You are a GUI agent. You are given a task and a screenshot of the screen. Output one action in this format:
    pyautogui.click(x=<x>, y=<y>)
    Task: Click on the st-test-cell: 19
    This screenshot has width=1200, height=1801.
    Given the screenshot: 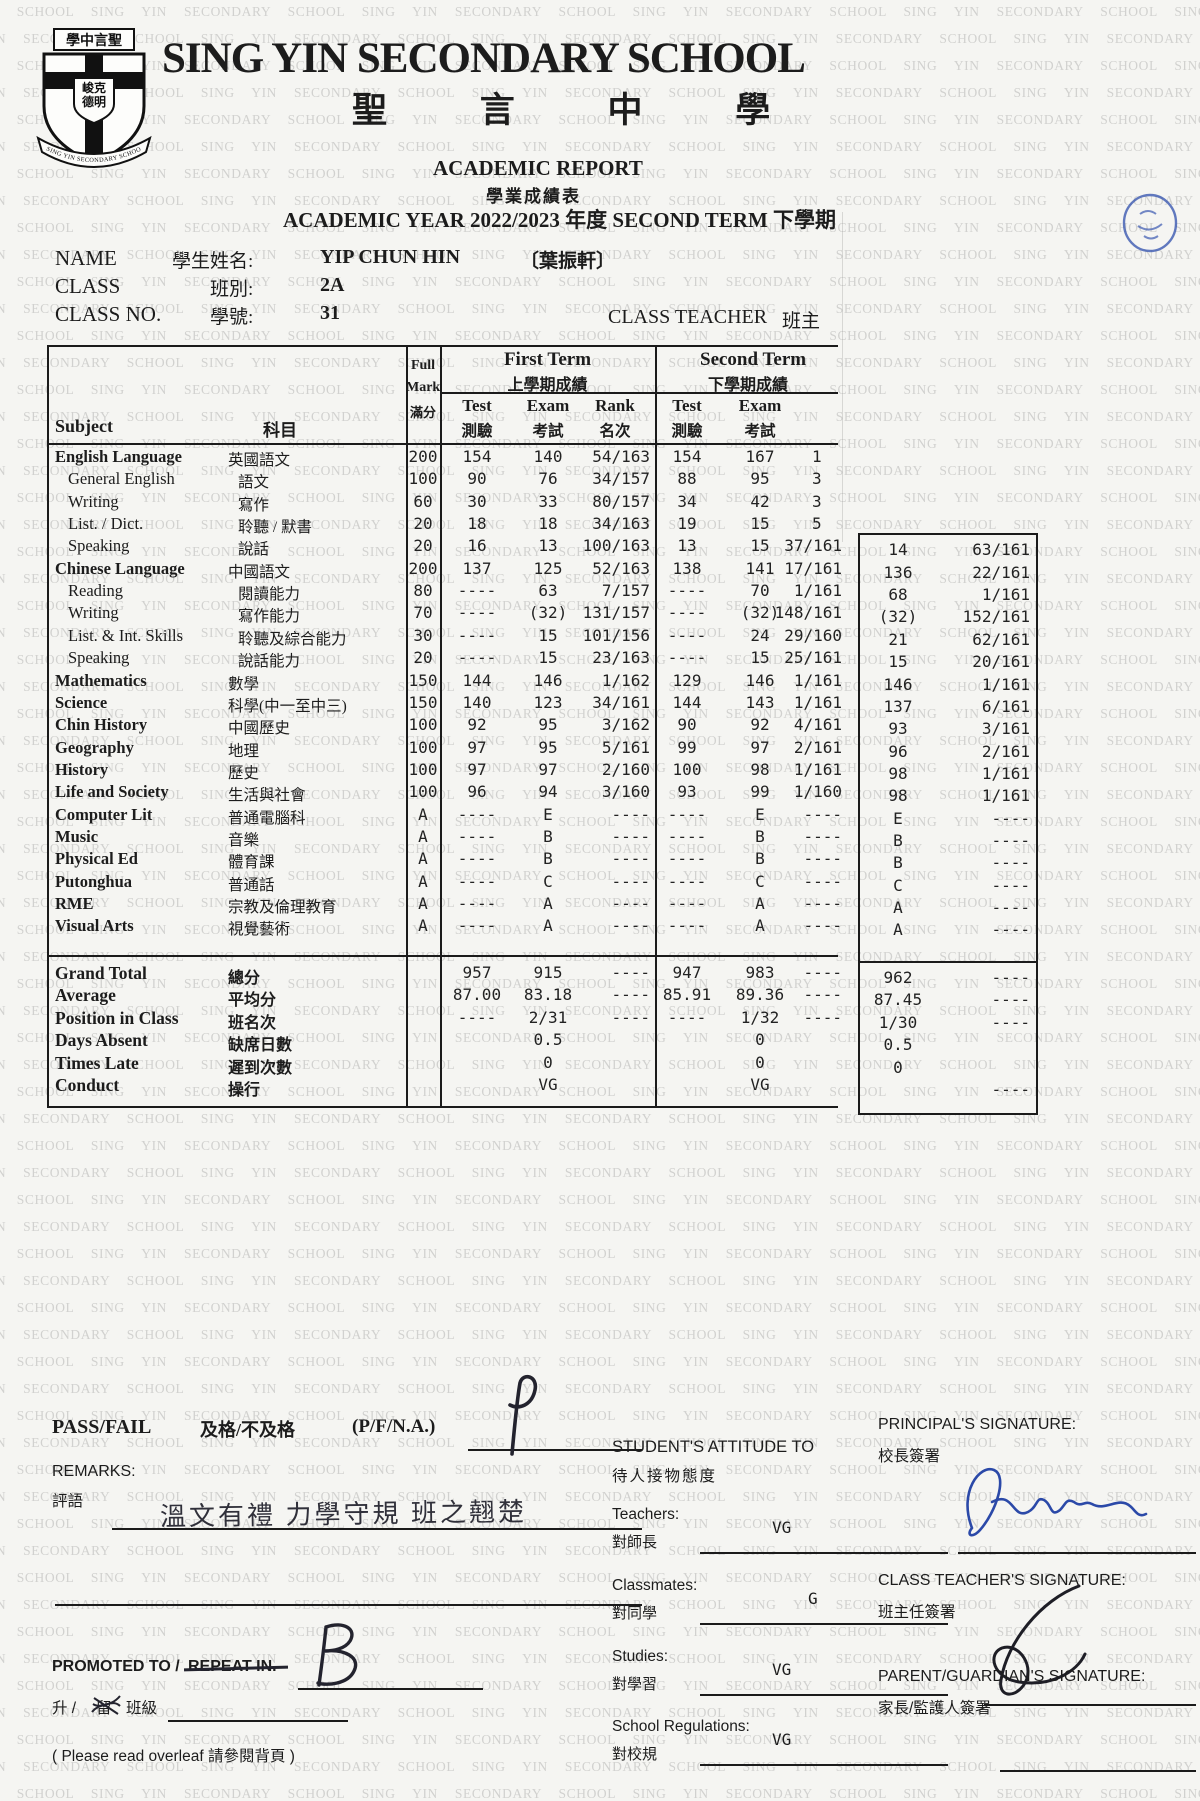 What is the action you would take?
    pyautogui.click(x=687, y=524)
    